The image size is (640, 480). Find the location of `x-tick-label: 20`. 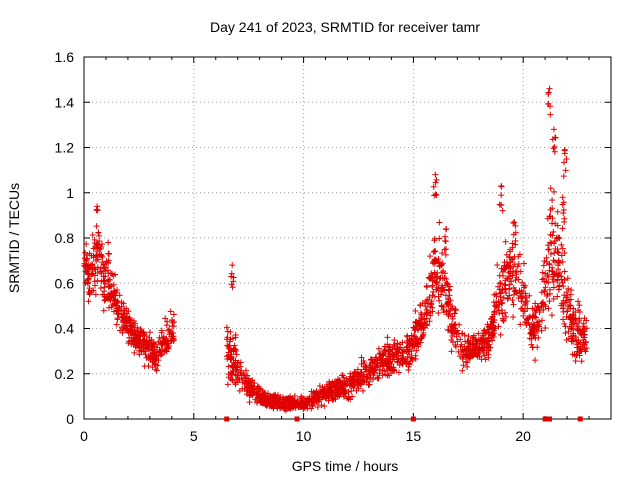

x-tick-label: 20 is located at coordinates (523, 436).